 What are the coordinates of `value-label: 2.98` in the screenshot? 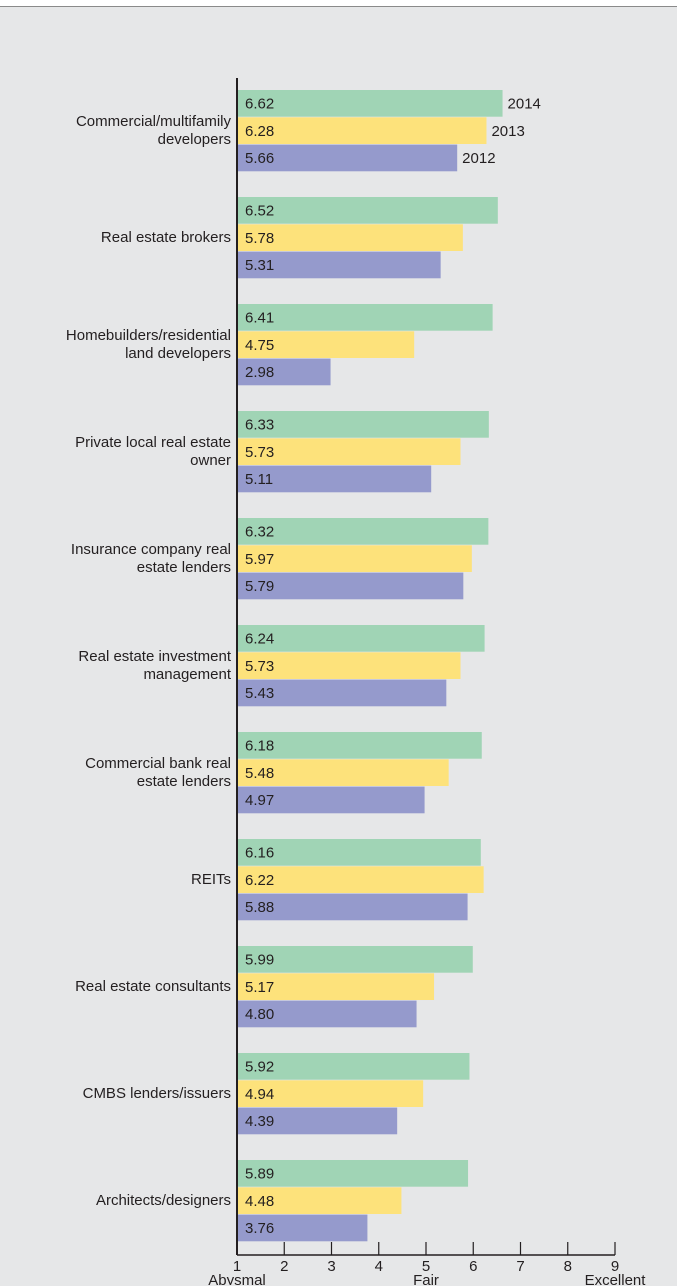 It's located at (259, 372).